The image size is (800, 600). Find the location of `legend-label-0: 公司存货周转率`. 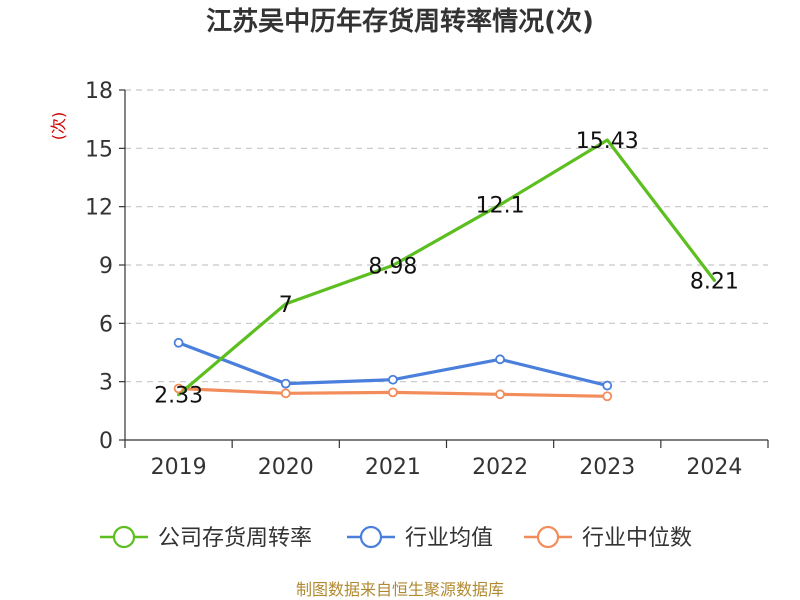

legend-label-0: 公司存货周转率 is located at coordinates (235, 538).